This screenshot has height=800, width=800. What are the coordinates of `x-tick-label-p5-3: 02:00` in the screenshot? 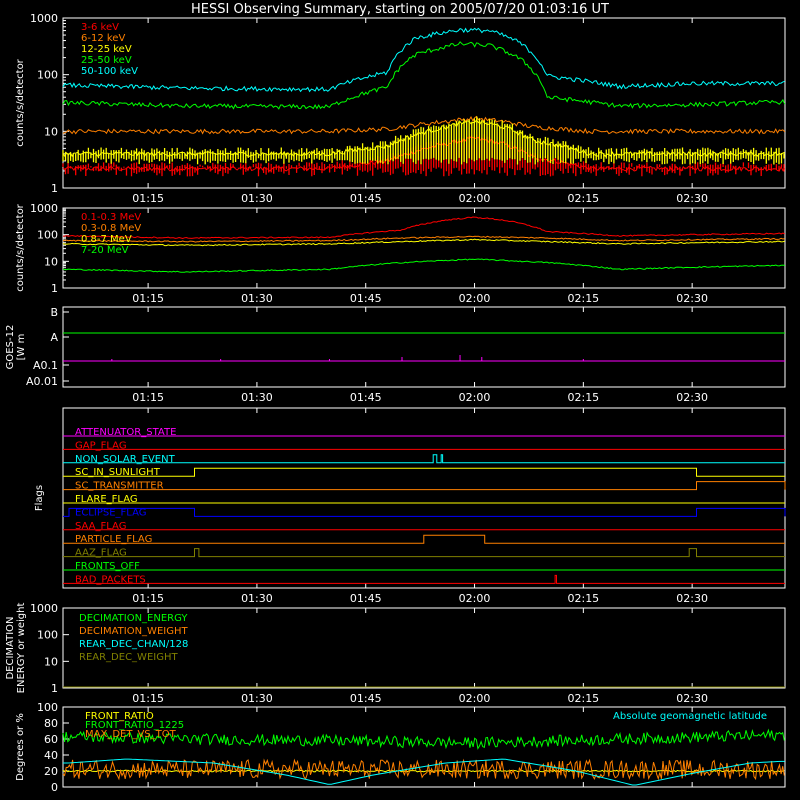 It's located at (475, 698).